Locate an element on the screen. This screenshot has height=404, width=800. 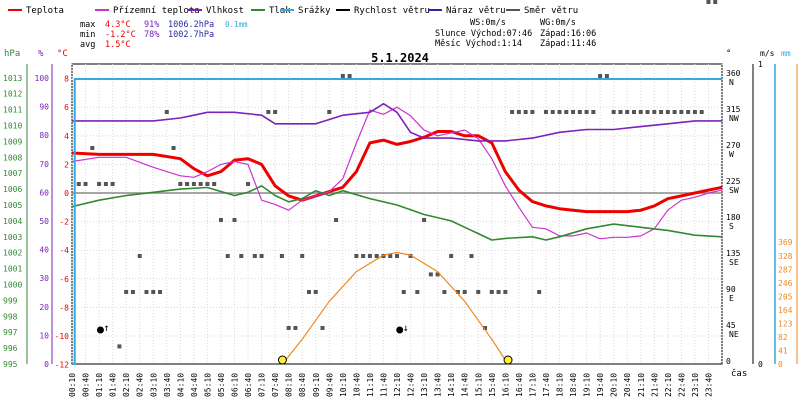
dir-name-label: NE is located at coordinates (734, 334).